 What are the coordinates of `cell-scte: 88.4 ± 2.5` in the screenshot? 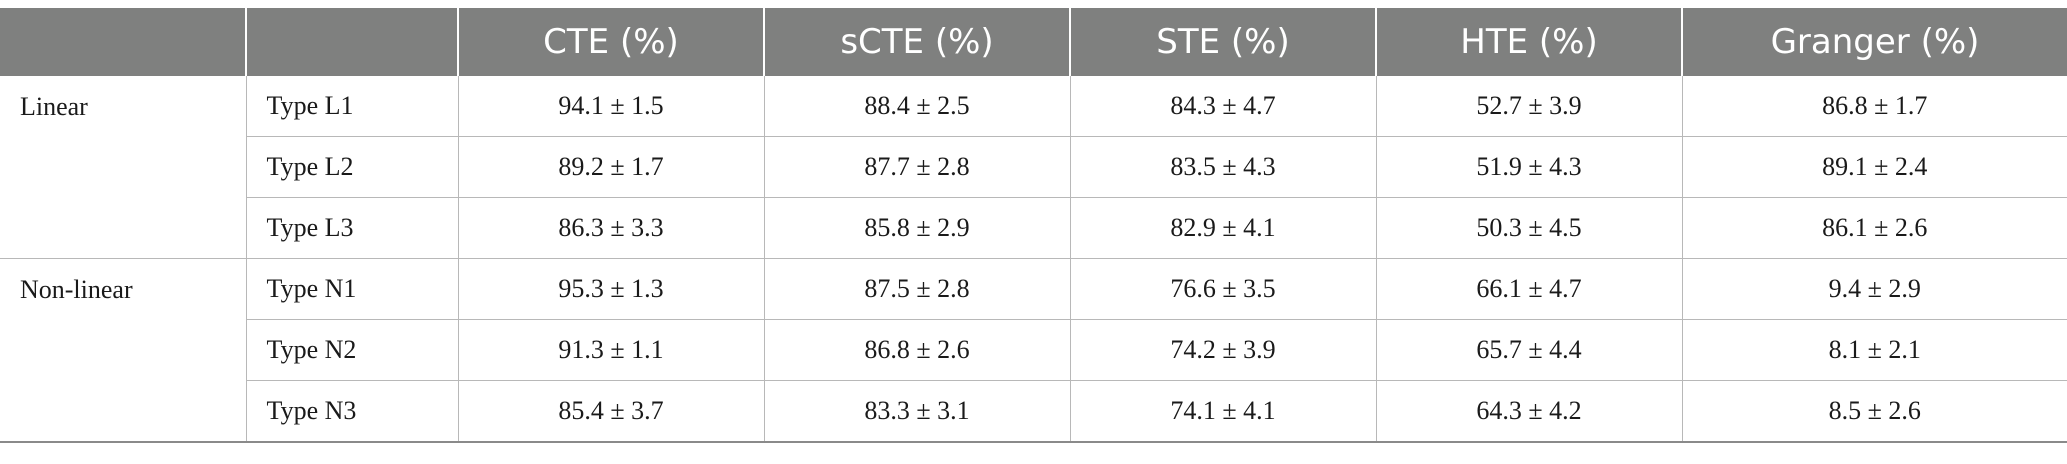 It's located at (917, 106).